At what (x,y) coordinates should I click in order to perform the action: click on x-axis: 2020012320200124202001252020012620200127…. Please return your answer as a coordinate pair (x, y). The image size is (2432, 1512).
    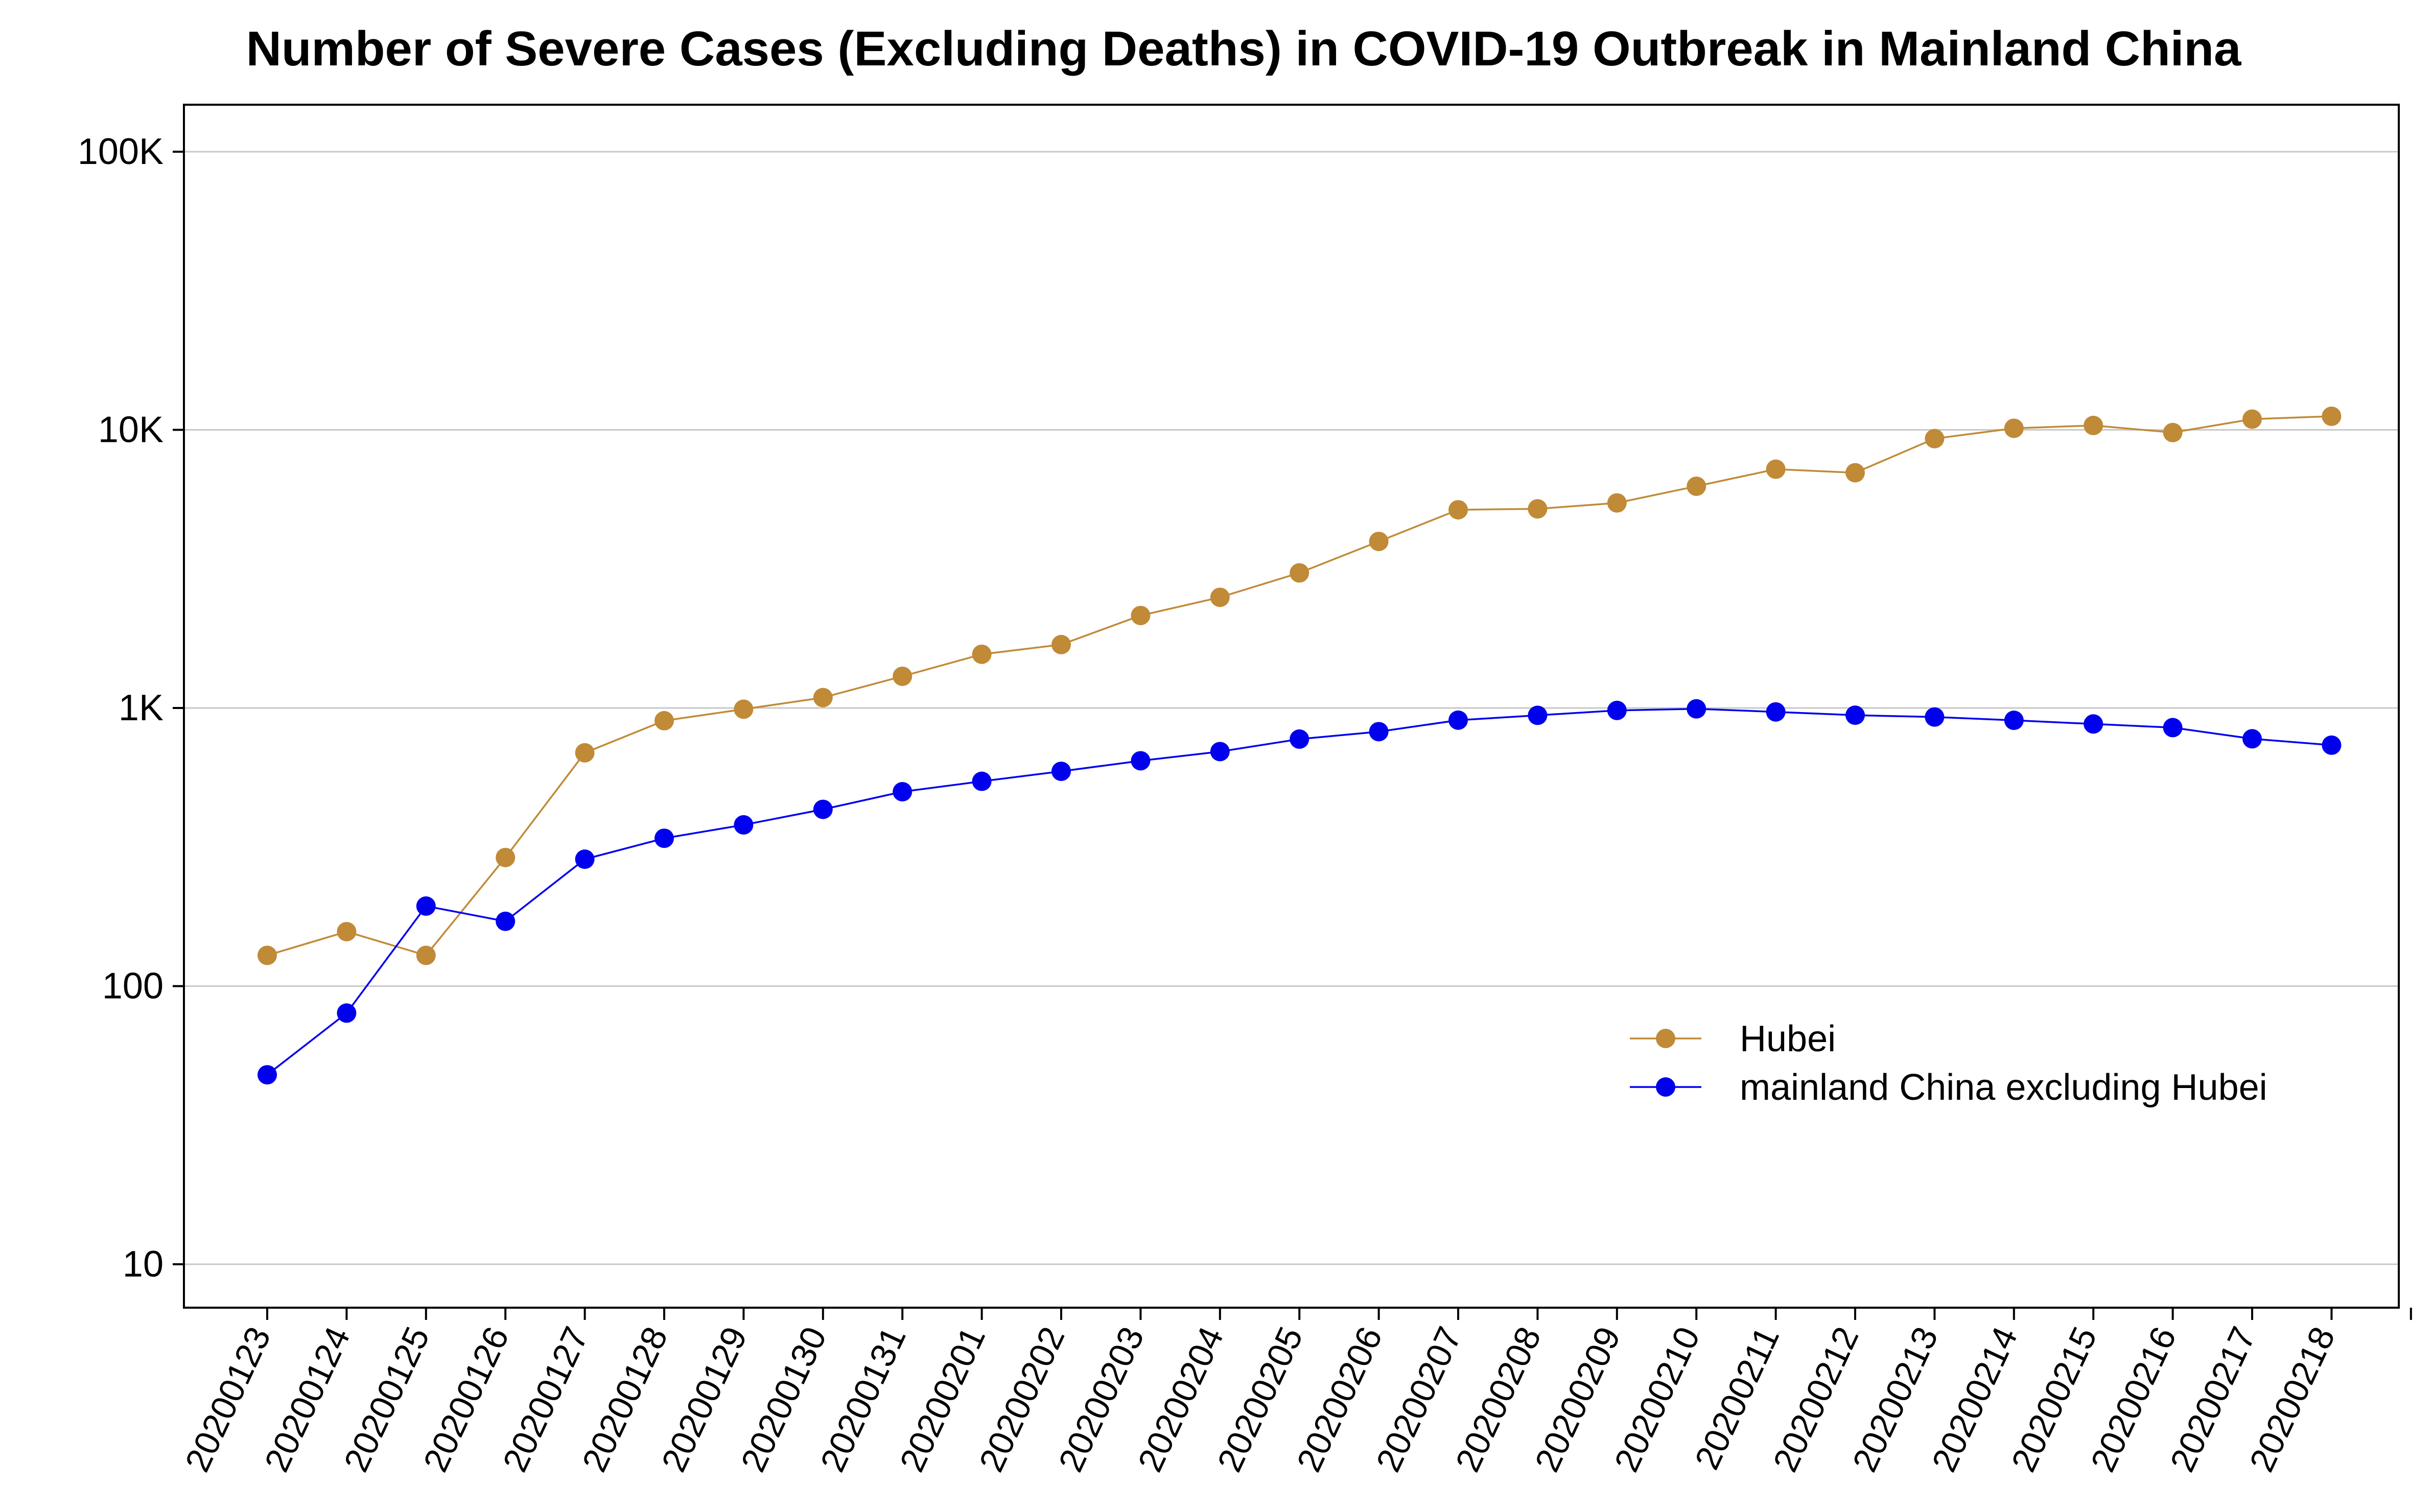
    Looking at the image, I should click on (1295, 1393).